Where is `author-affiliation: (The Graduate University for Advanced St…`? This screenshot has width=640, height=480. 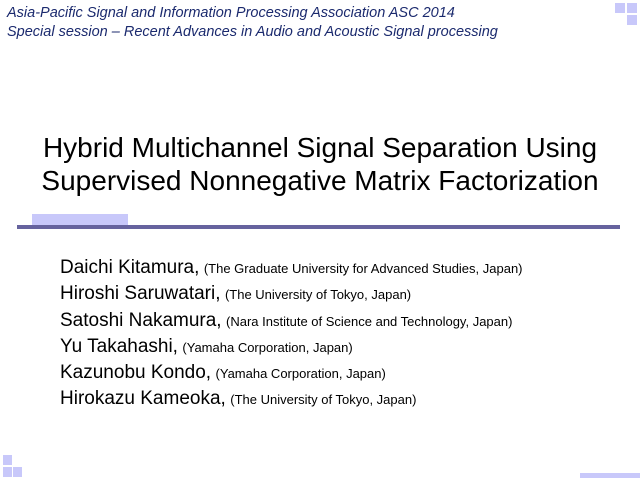
author-affiliation: (The Graduate University for Advanced St… is located at coordinates (363, 268).